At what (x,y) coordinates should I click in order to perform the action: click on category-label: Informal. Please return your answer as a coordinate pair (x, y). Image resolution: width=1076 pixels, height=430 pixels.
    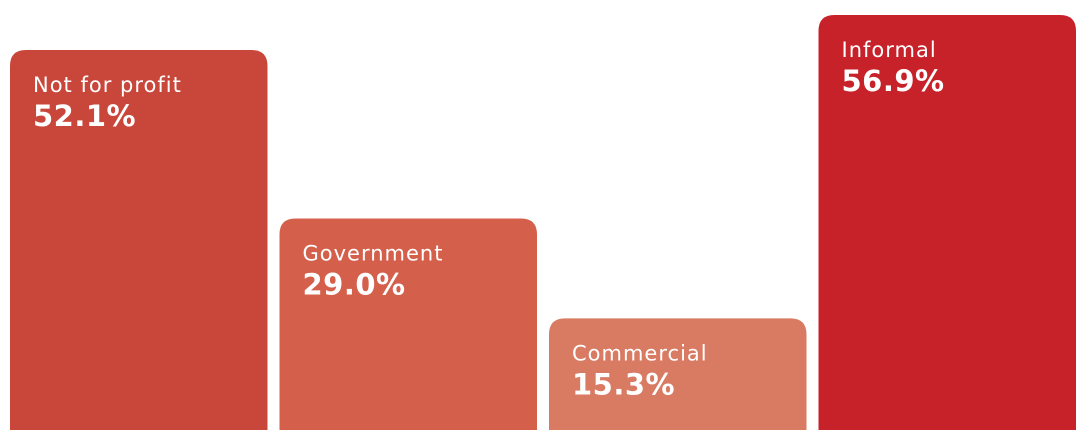
    Looking at the image, I should click on (889, 50).